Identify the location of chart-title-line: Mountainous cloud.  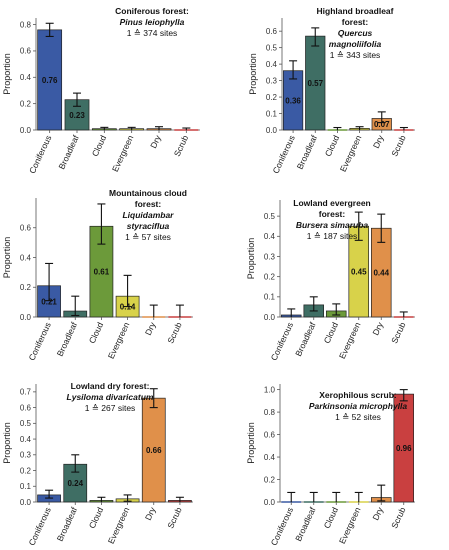
(148, 193).